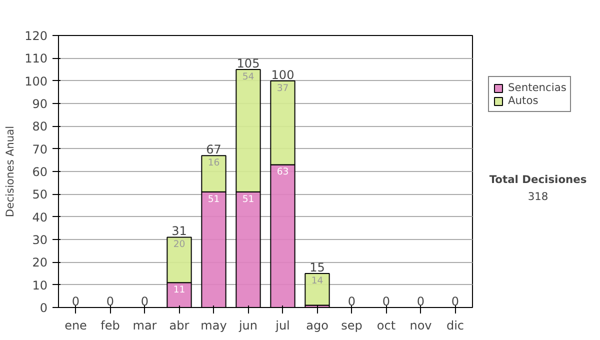  I want to click on data-label: 16, so click(214, 163).